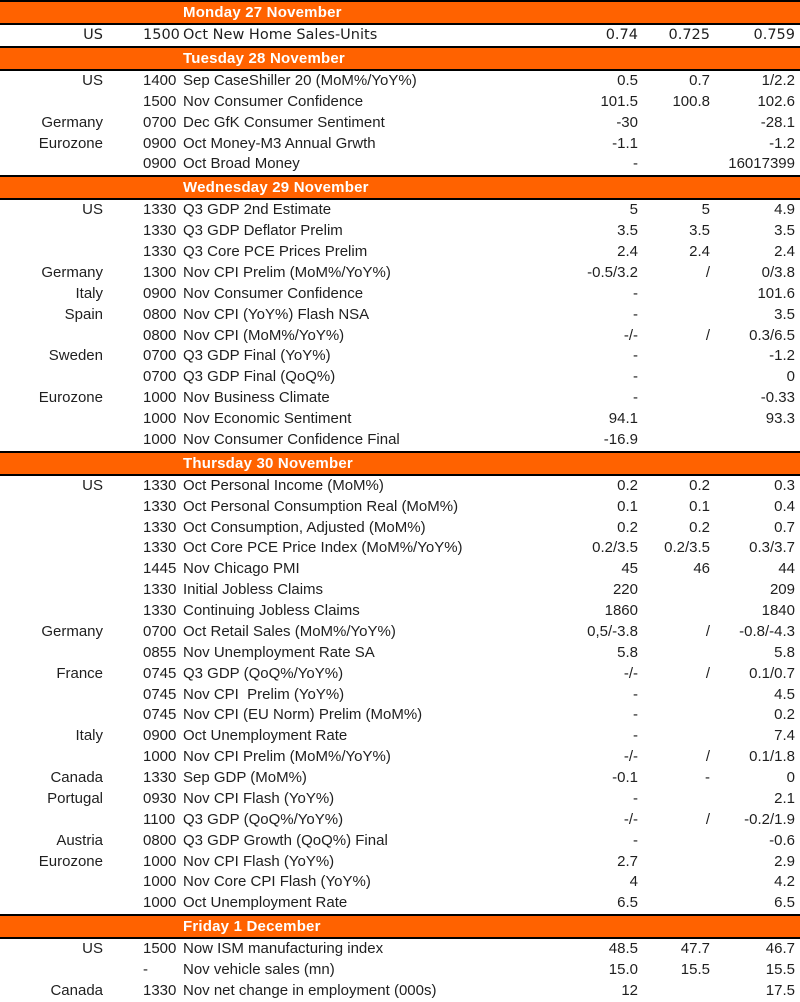 The height and width of the screenshot is (1002, 800). What do you see at coordinates (245, 777) in the screenshot?
I see `cell-event: Sep GDP (MoM%)` at bounding box center [245, 777].